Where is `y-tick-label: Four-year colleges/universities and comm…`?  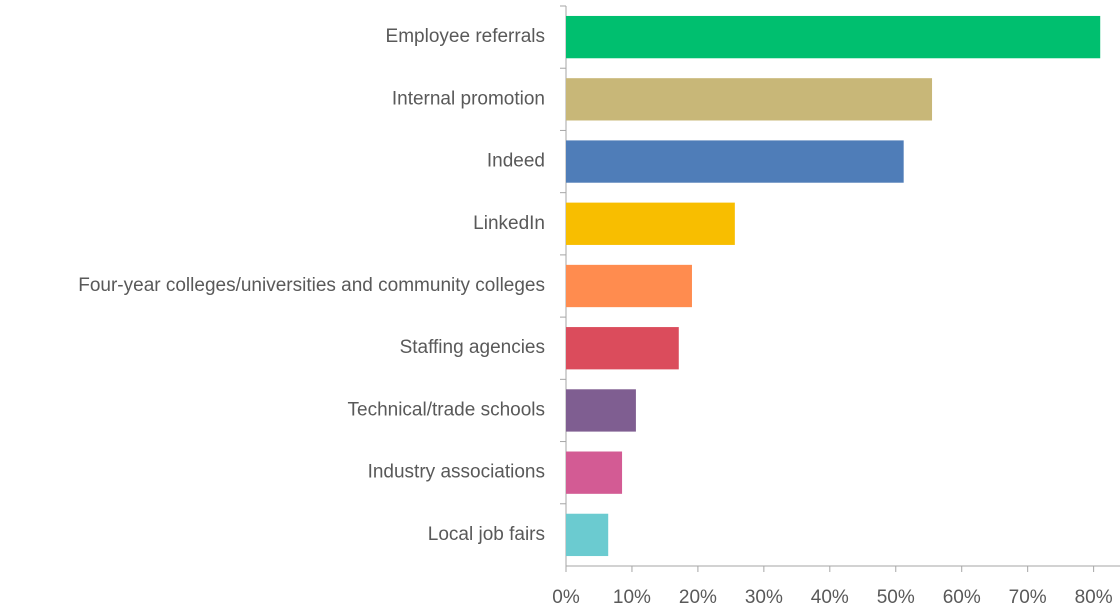
y-tick-label: Four-year colleges/universities and comm… is located at coordinates (311, 285).